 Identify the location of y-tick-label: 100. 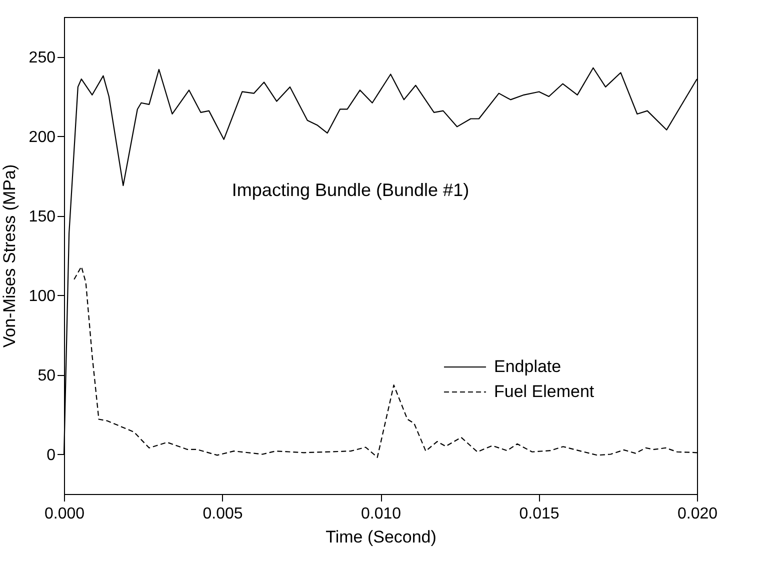
(42, 296).